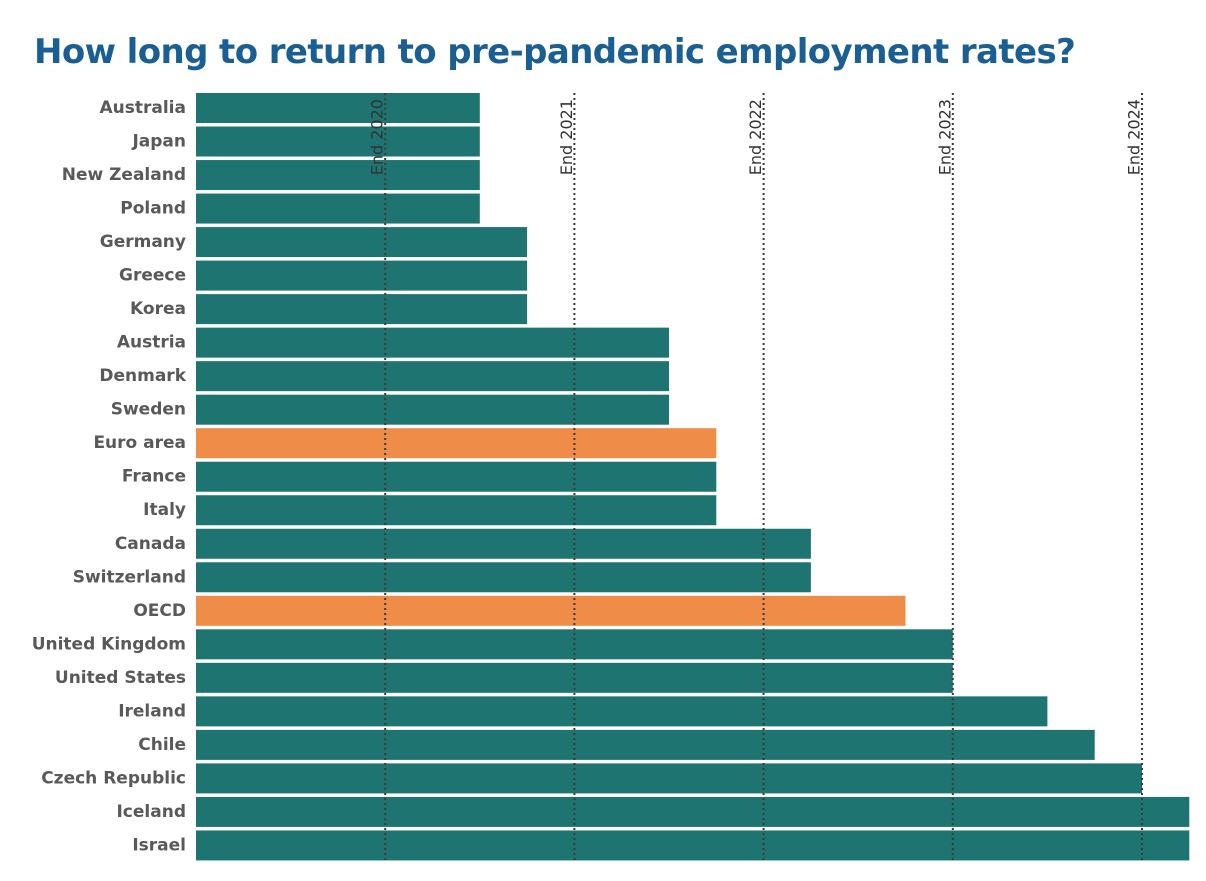  Describe the element at coordinates (338, 141) in the screenshot. I see `bar-japan` at that location.